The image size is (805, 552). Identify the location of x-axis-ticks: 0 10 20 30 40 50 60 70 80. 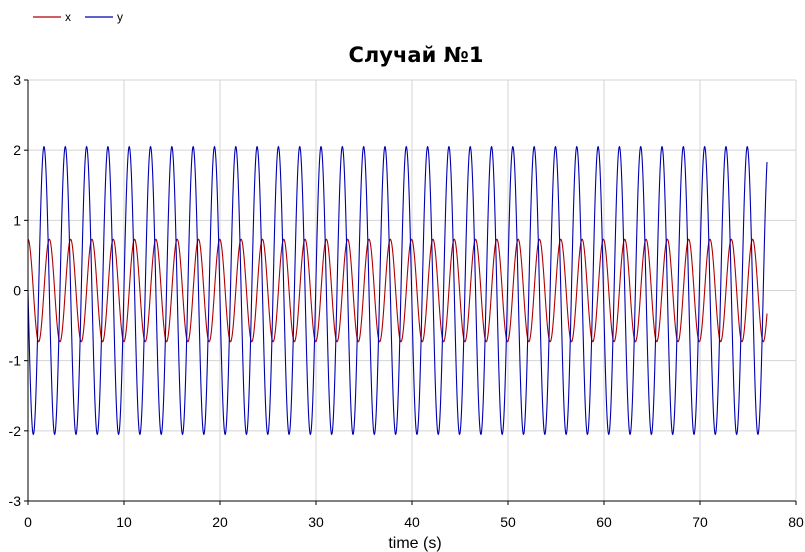
(414, 515).